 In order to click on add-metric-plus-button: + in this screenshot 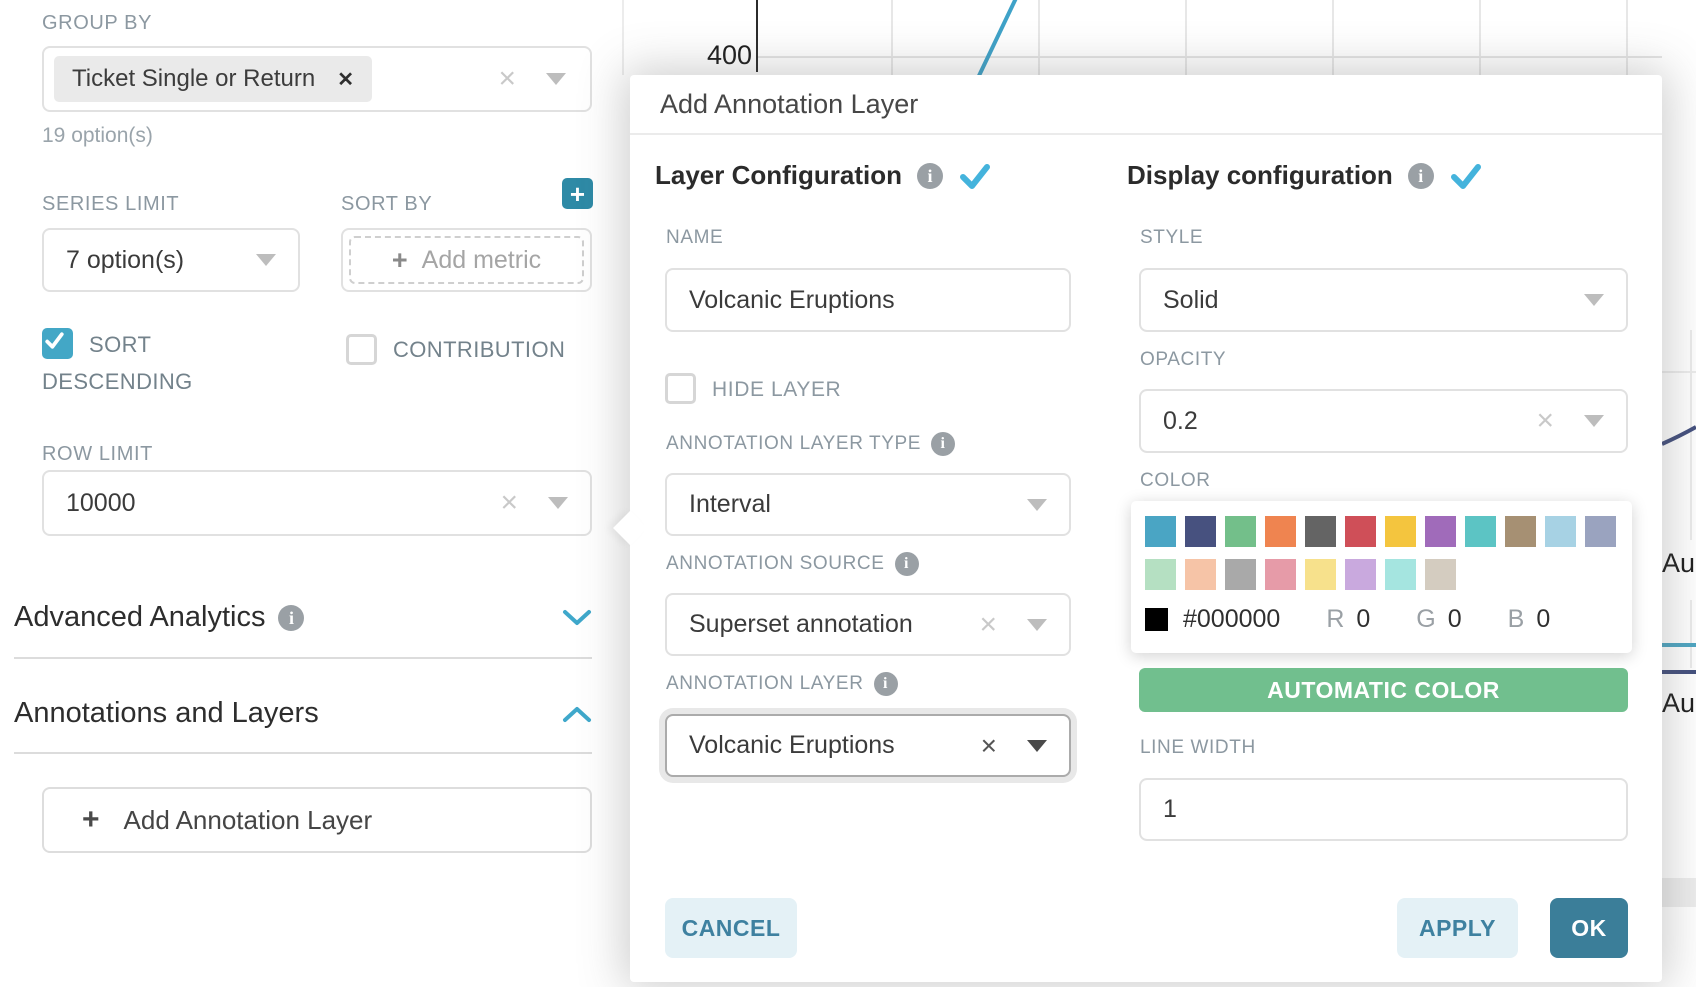, I will do `click(577, 193)`.